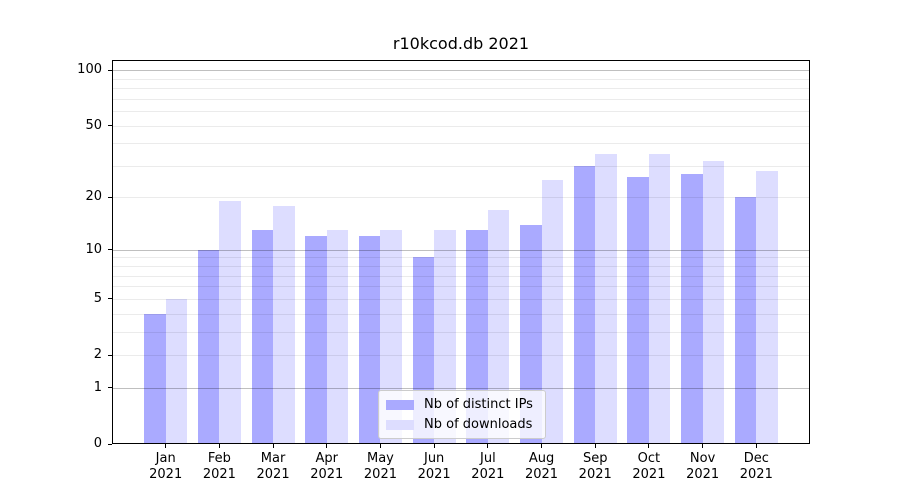 The width and height of the screenshot is (900, 500). I want to click on y-tick-label-0: 0, so click(97, 443).